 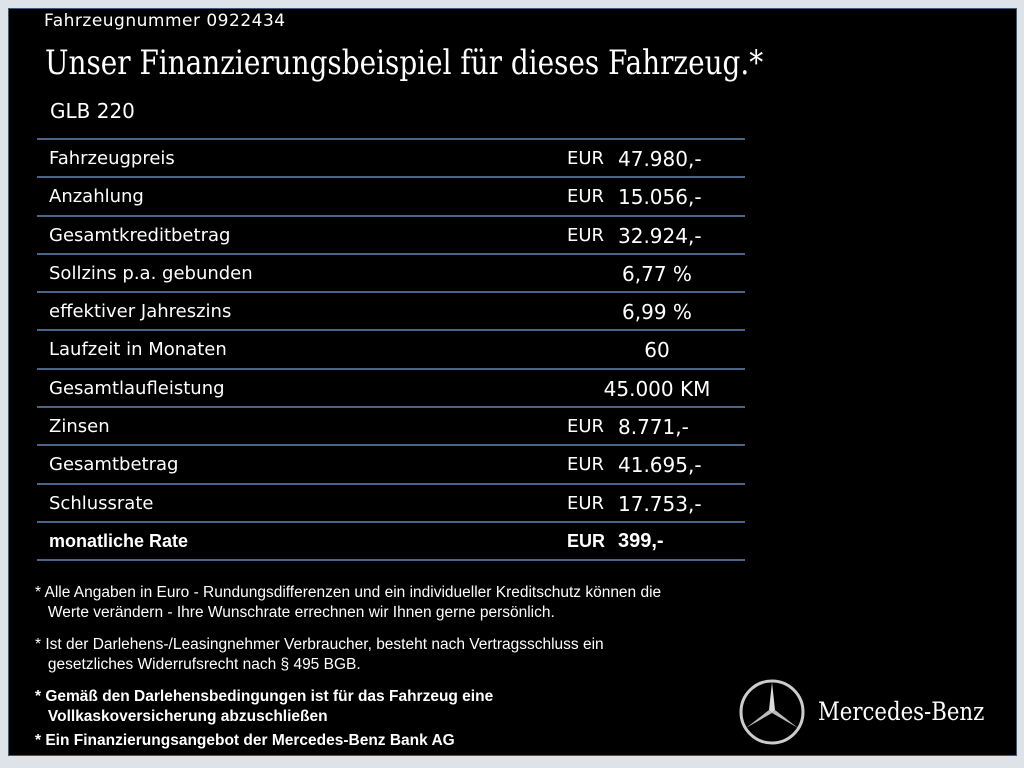 What do you see at coordinates (391, 542) in the screenshot?
I see `table-row: monatliche Rate EUR 399,-` at bounding box center [391, 542].